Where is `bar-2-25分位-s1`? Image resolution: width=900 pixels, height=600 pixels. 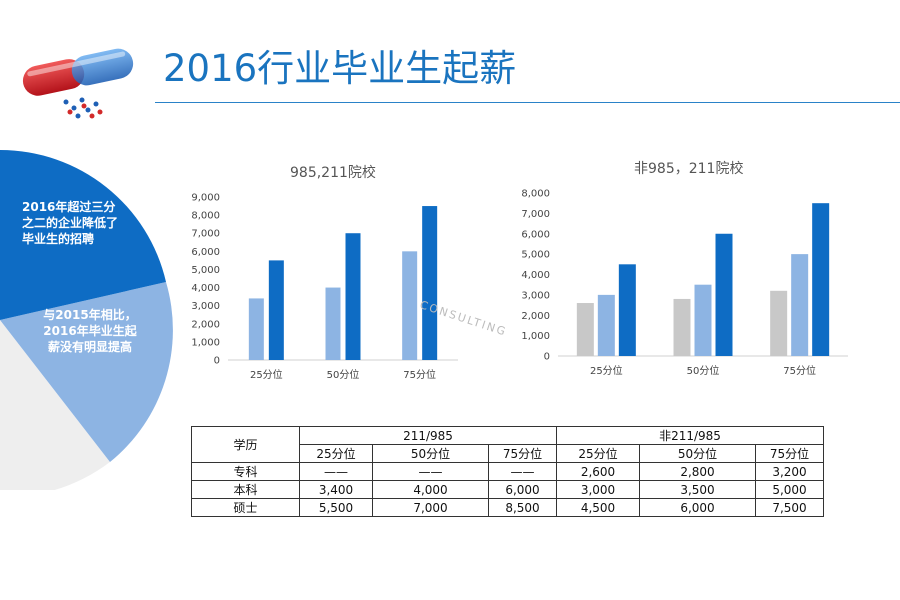
bar-2-25分位-s1 is located at coordinates (585, 329).